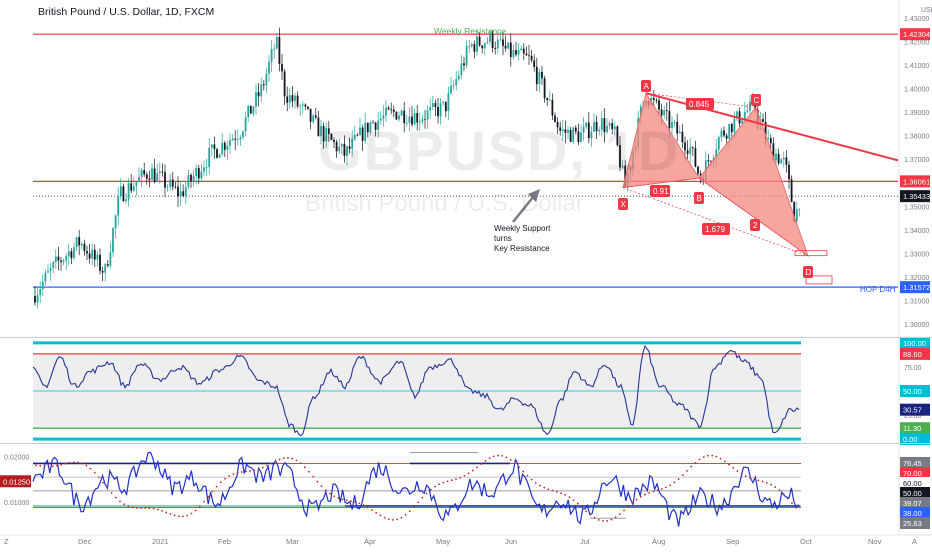 This screenshot has width=932, height=555. What do you see at coordinates (916, 325) in the screenshot?
I see `y-tick-label: 1.30000` at bounding box center [916, 325].